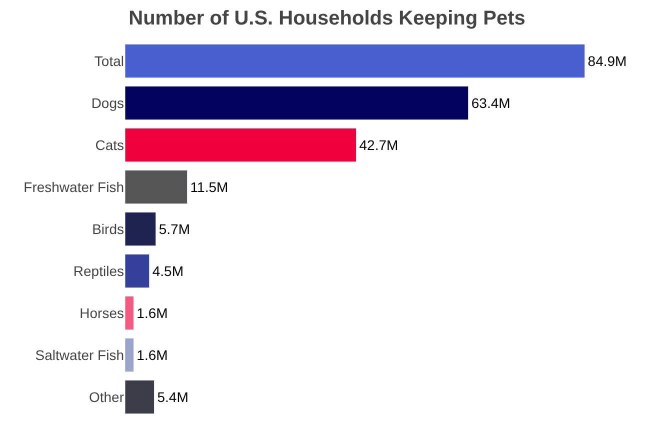  I want to click on y-tick-label: Dogs, so click(107, 102).